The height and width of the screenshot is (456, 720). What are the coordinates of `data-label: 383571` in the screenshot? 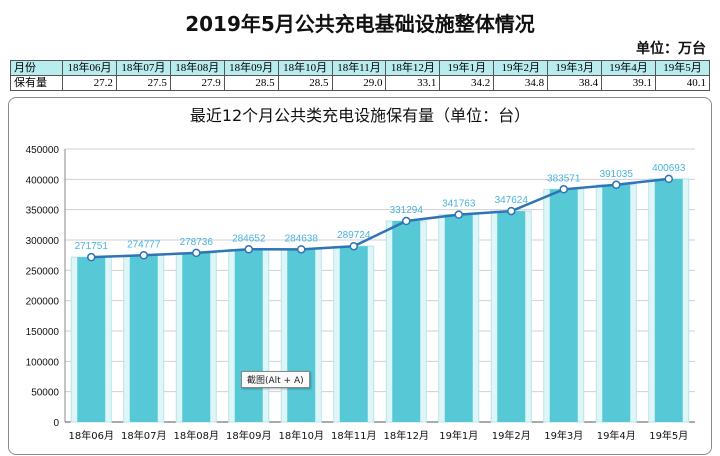 It's located at (564, 178).